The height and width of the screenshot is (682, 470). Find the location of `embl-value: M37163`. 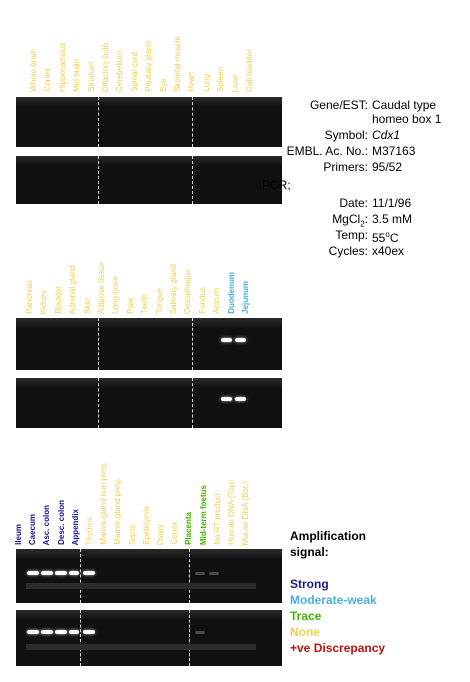

embl-value: M37163 is located at coordinates (394, 151).